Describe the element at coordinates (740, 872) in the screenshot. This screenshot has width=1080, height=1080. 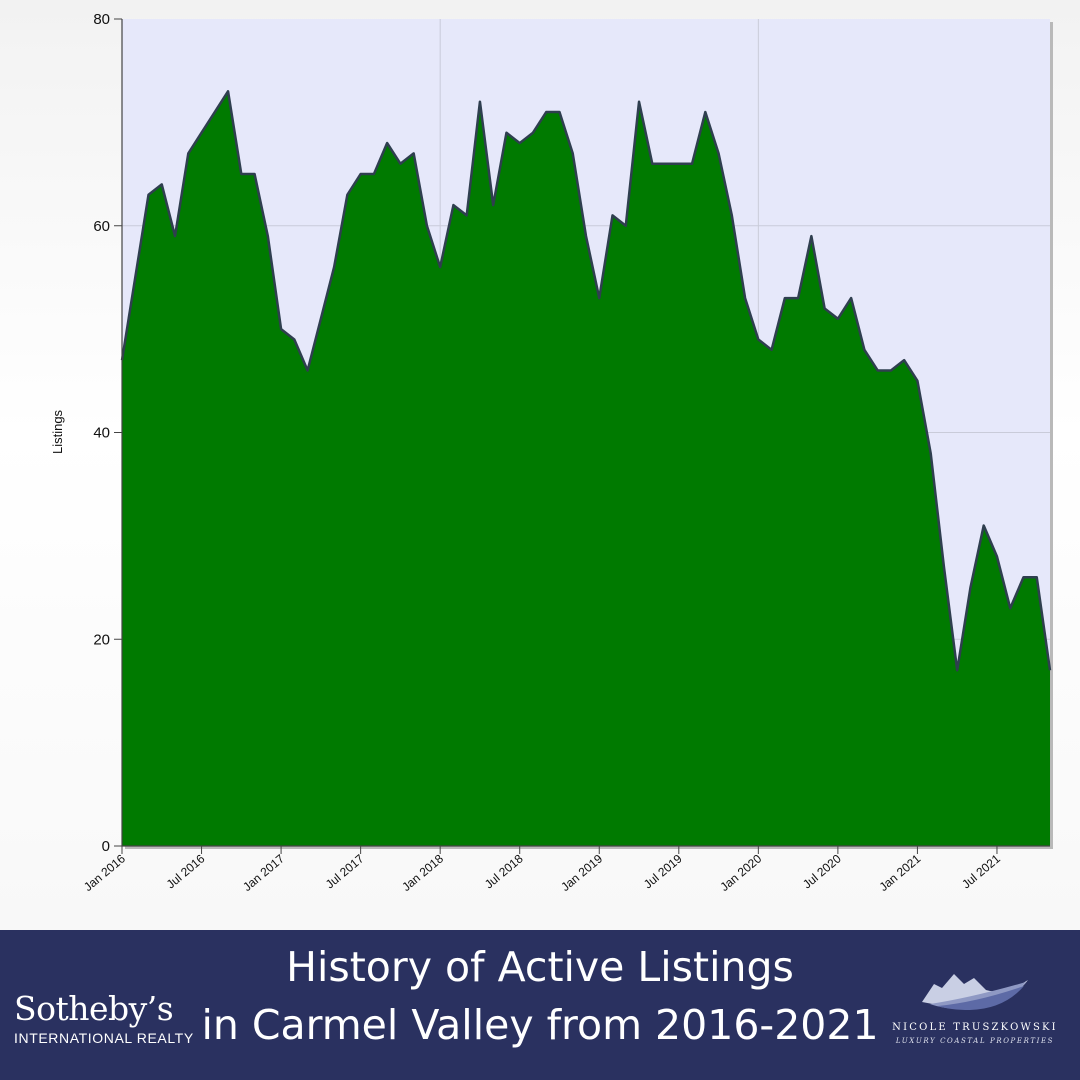
I see `x-tick-label: Jan 2020` at that location.